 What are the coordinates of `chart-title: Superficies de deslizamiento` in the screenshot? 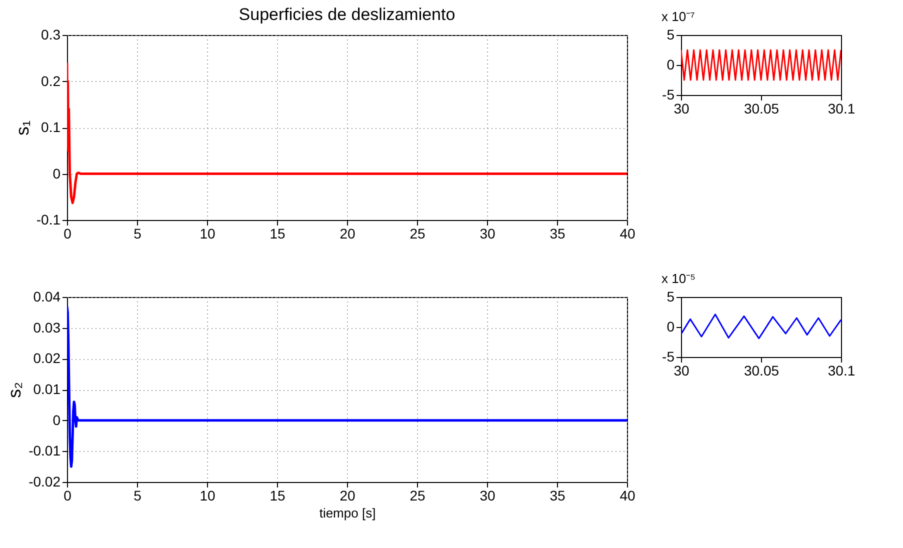 It's located at (347, 14).